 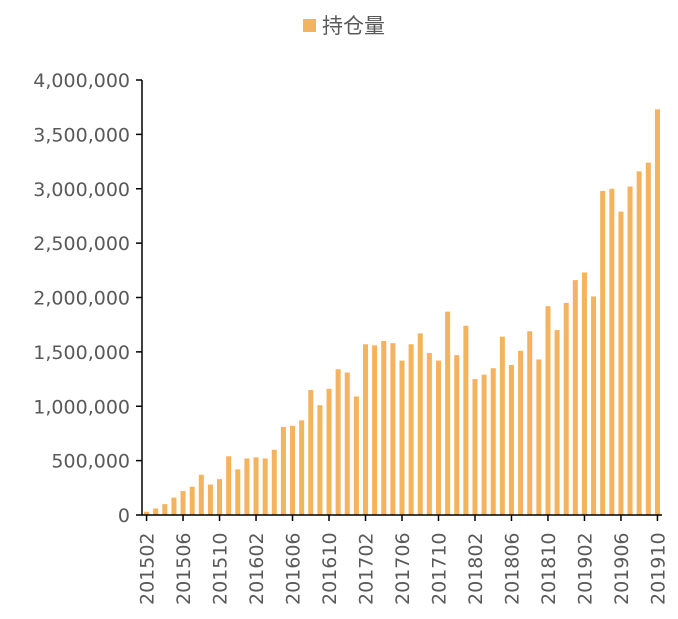 What do you see at coordinates (81, 81) in the screenshot?
I see `y-tick-label: 4,000,000` at bounding box center [81, 81].